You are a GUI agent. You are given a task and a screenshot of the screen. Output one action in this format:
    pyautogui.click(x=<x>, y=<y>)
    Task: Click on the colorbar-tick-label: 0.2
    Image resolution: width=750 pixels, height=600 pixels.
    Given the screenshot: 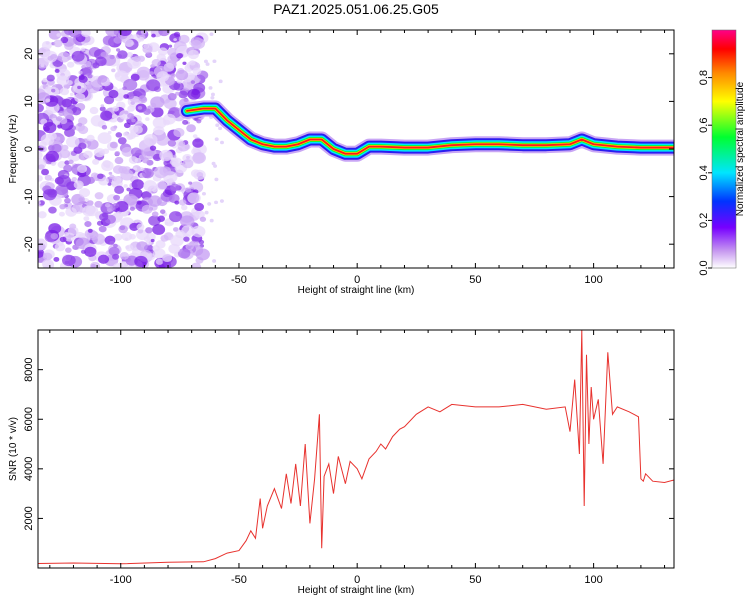 What is the action you would take?
    pyautogui.click(x=704, y=220)
    